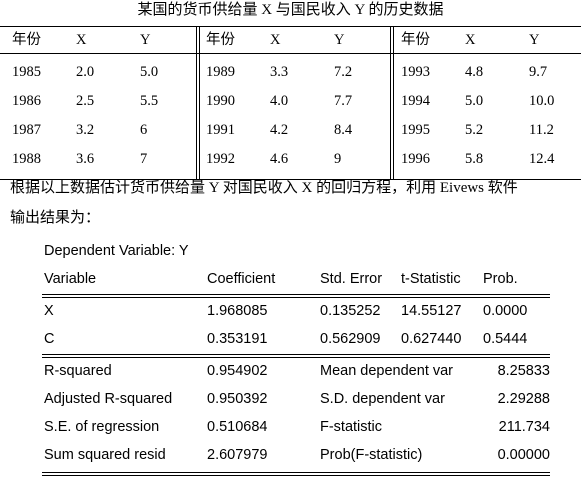  I want to click on cell-y: 8.4, so click(343, 130).